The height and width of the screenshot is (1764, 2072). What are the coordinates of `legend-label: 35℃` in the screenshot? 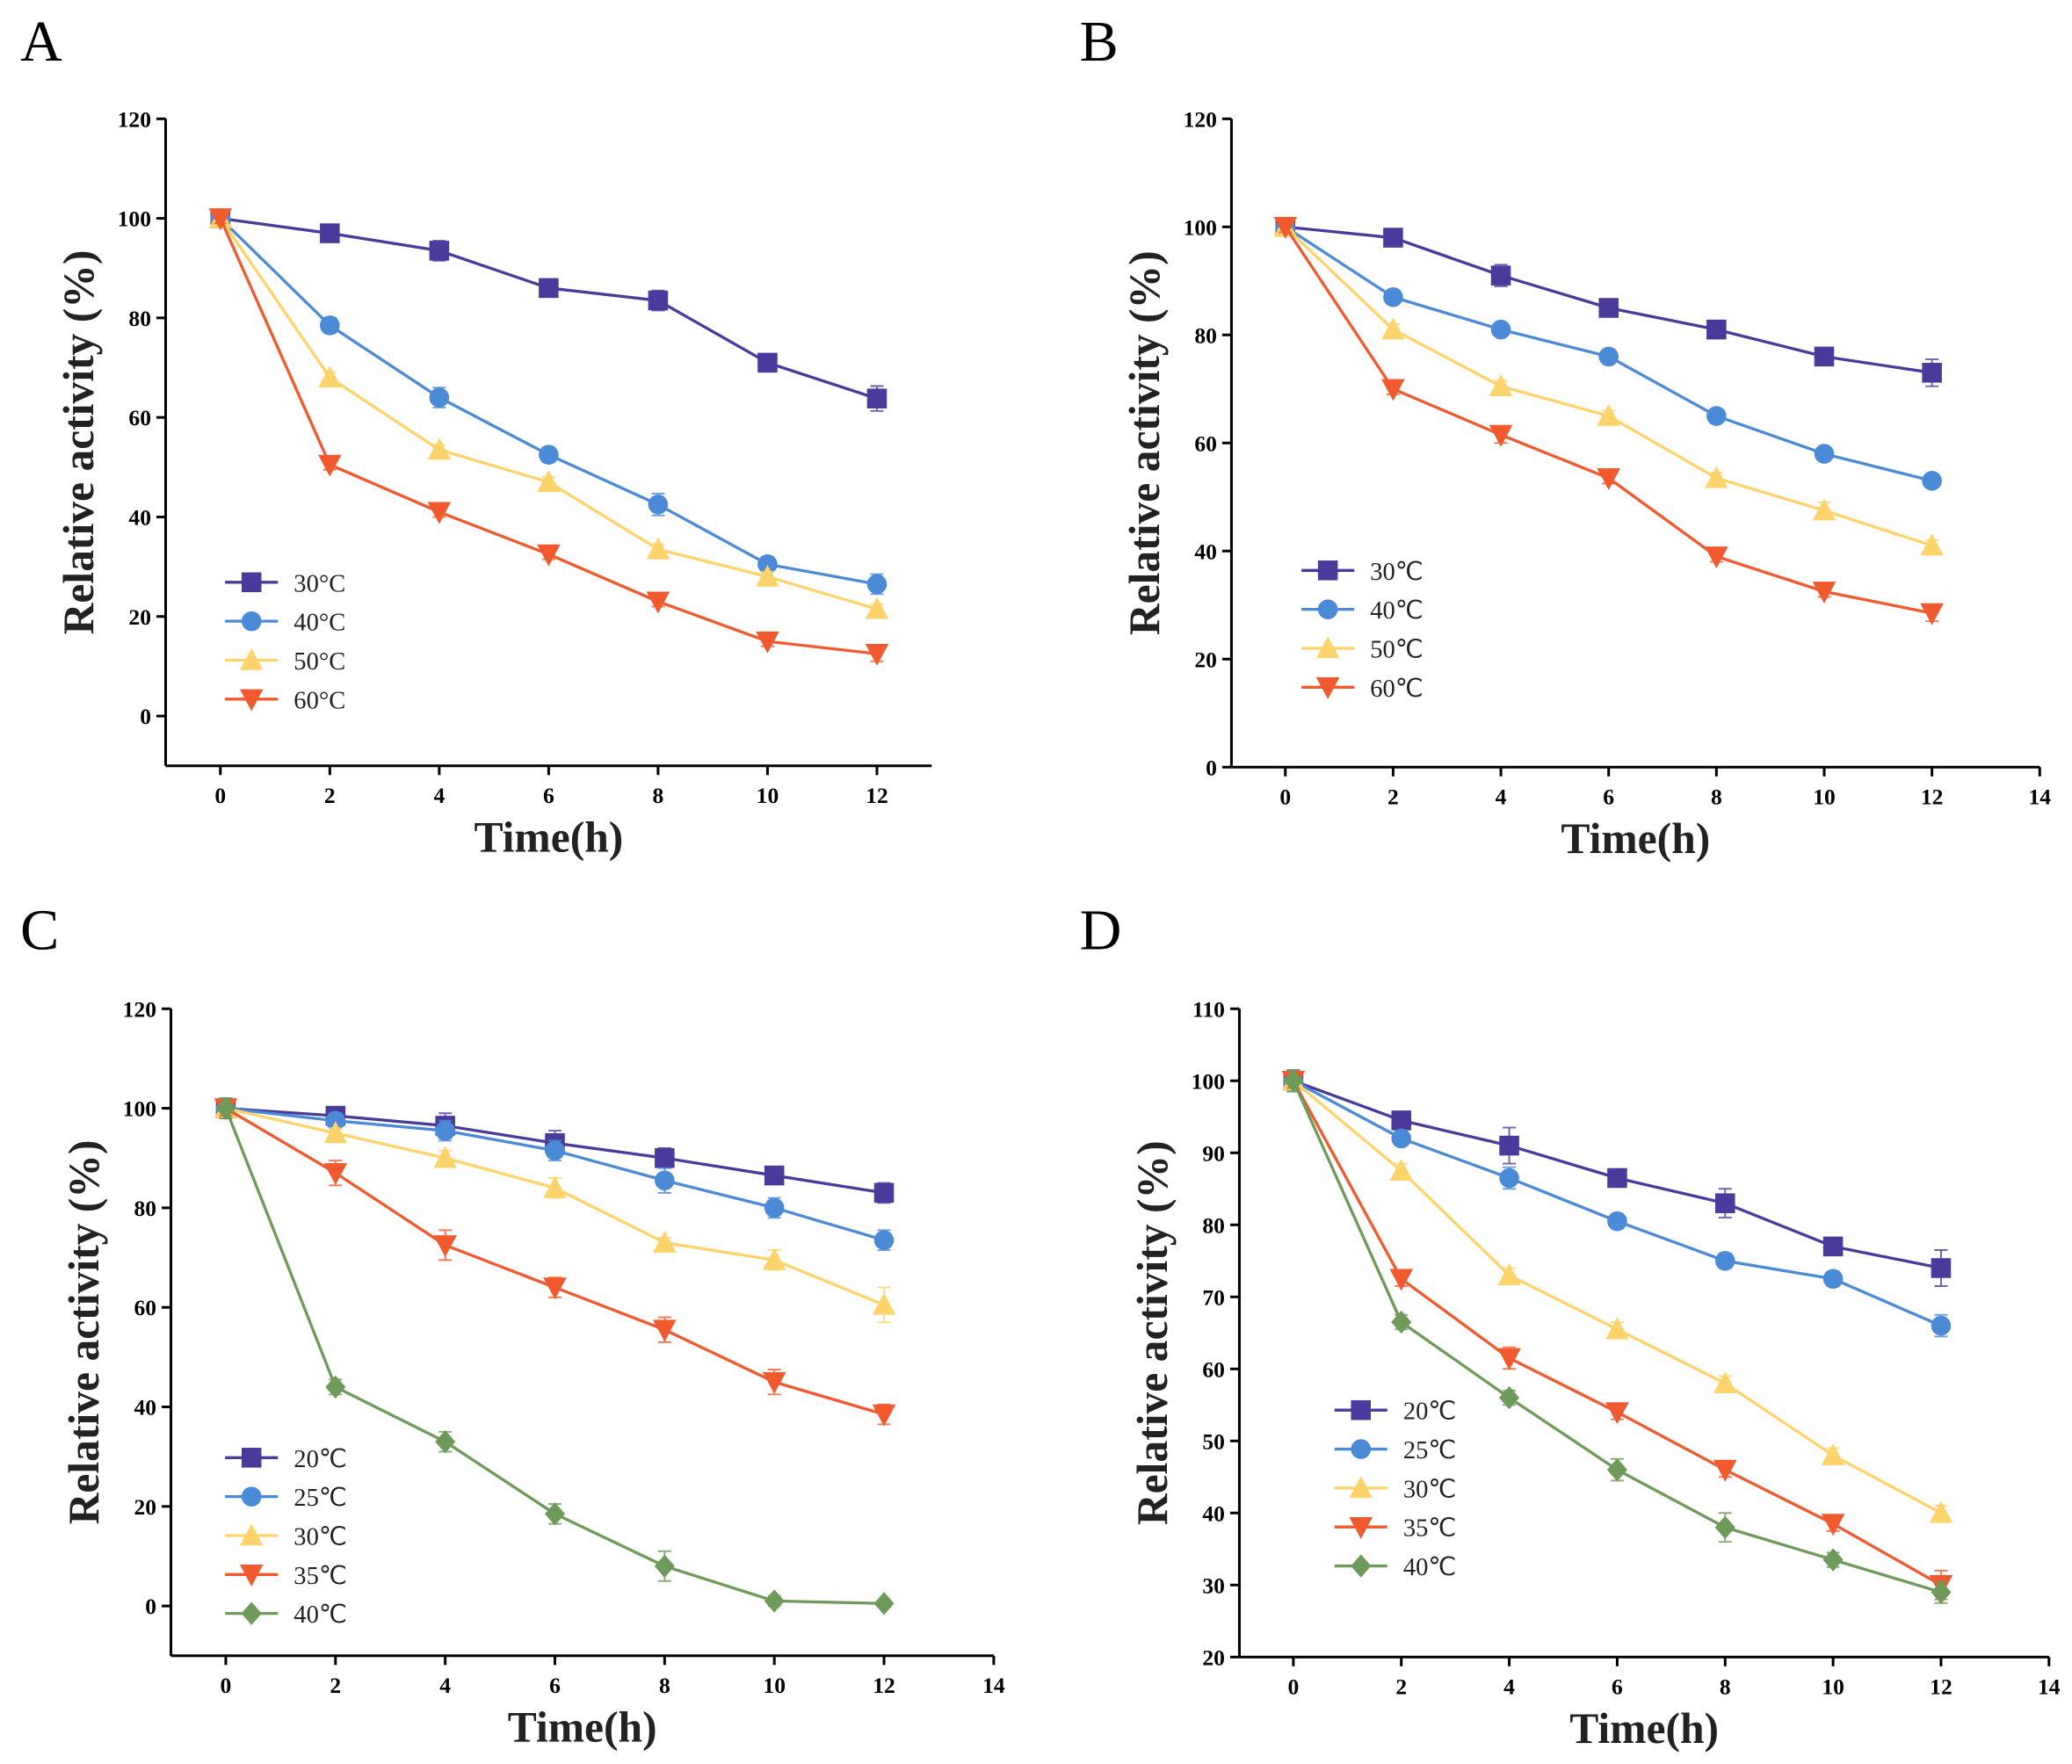 It's located at (320, 1576).